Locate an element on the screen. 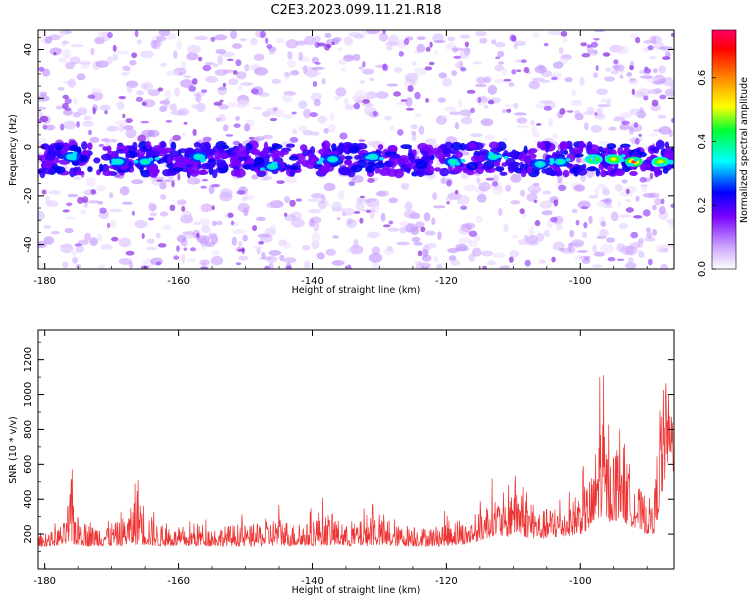  y-tick-label: 1200 is located at coordinates (28, 359).